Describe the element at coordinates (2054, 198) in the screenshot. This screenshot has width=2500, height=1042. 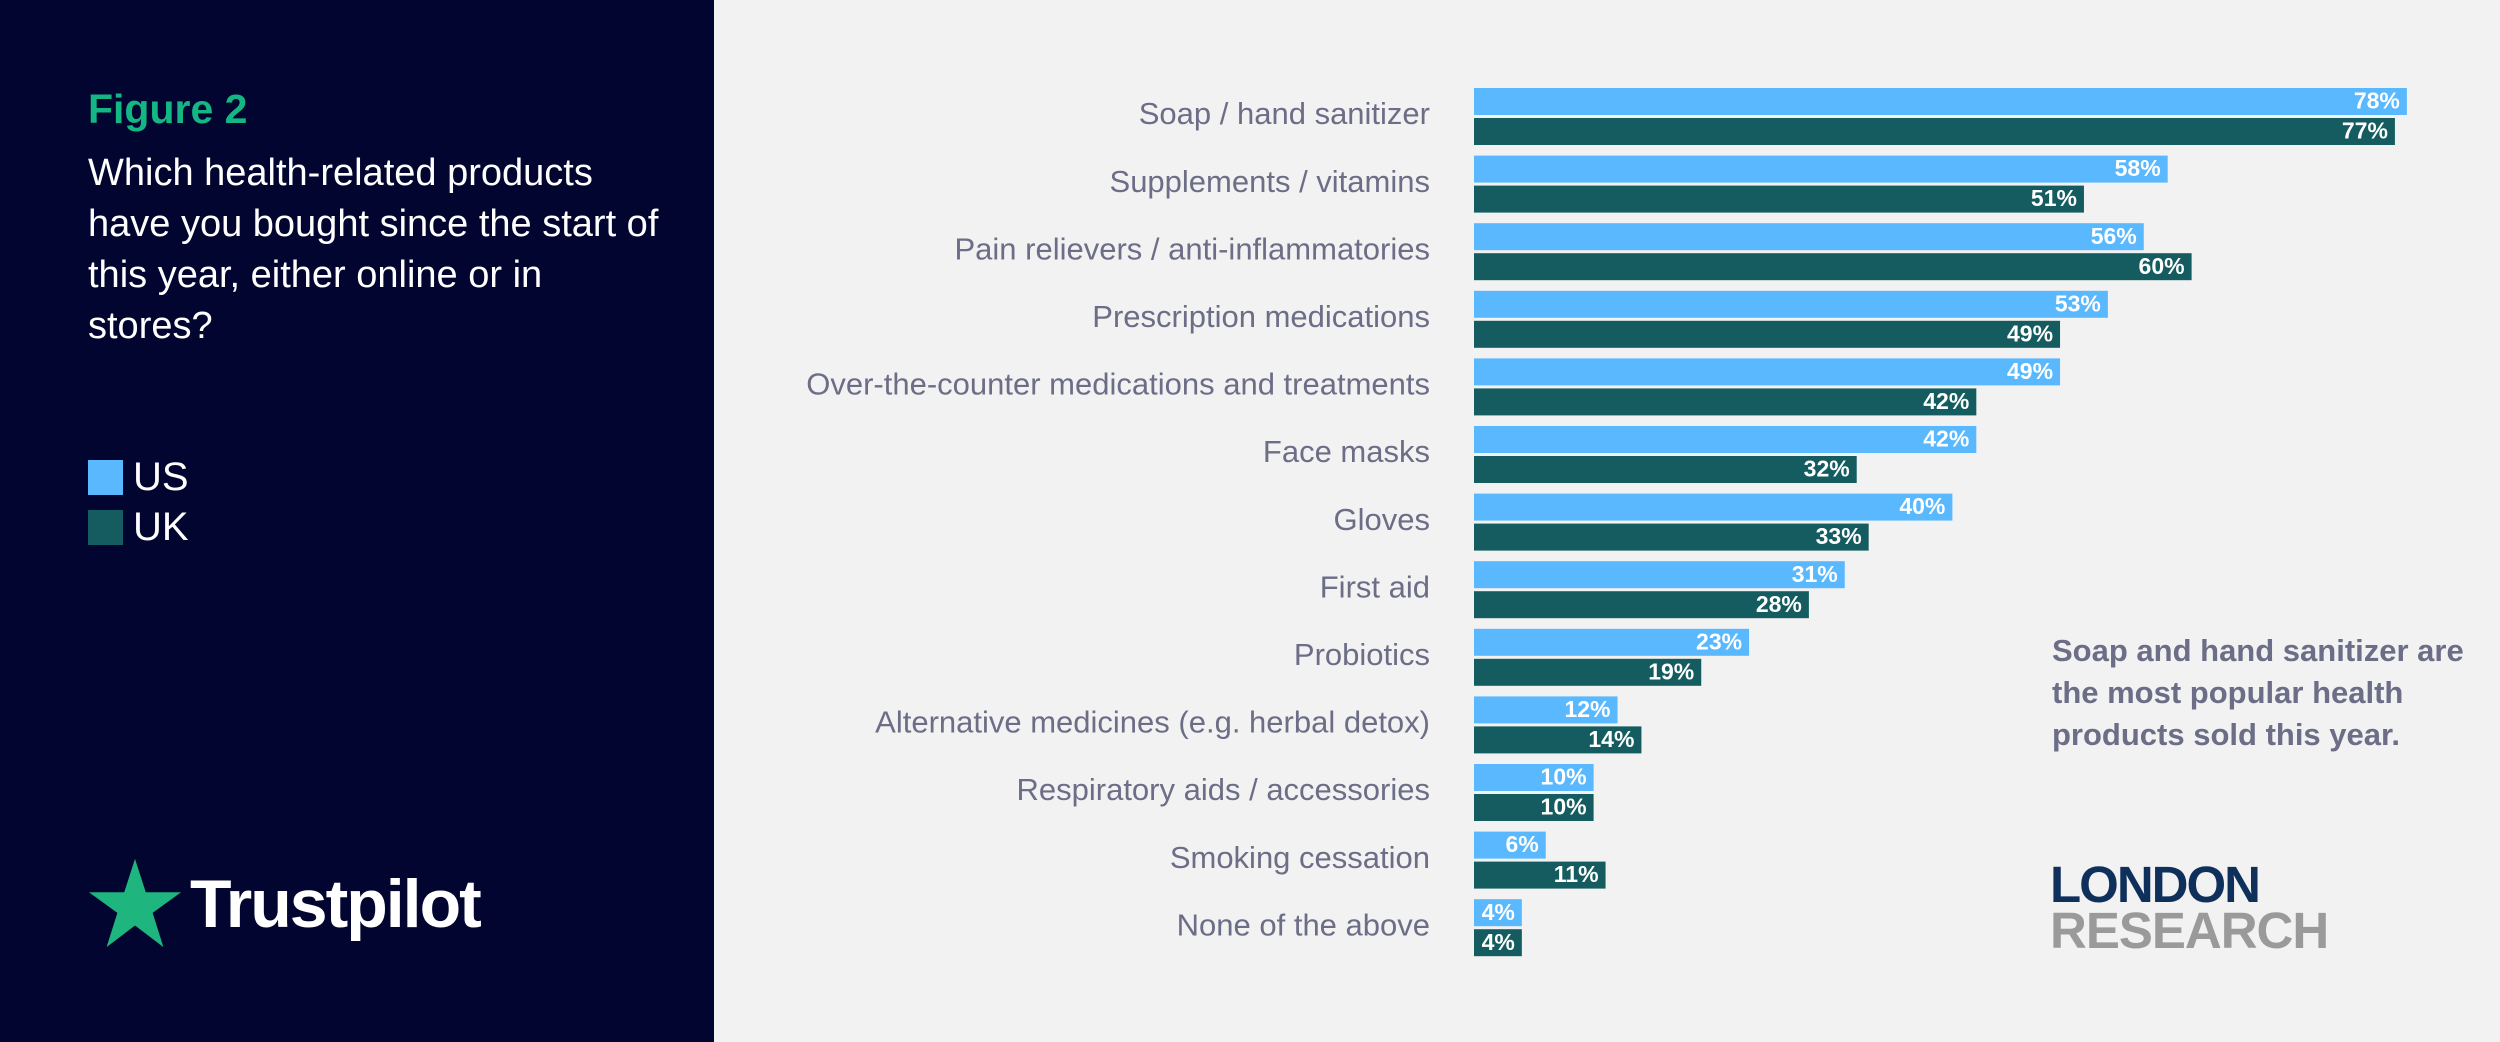
I see `value-label-uk-supplements-vitamins: 51%` at that location.